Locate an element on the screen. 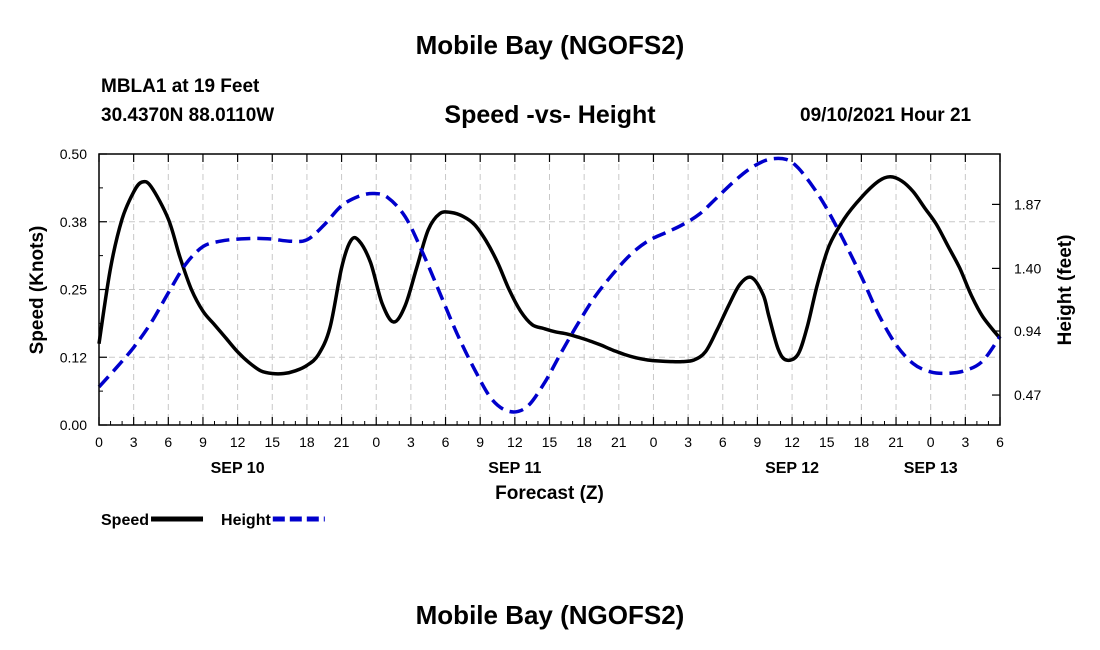 This screenshot has width=1100, height=650. y-left-tick-label: 0.38 is located at coordinates (73, 222).